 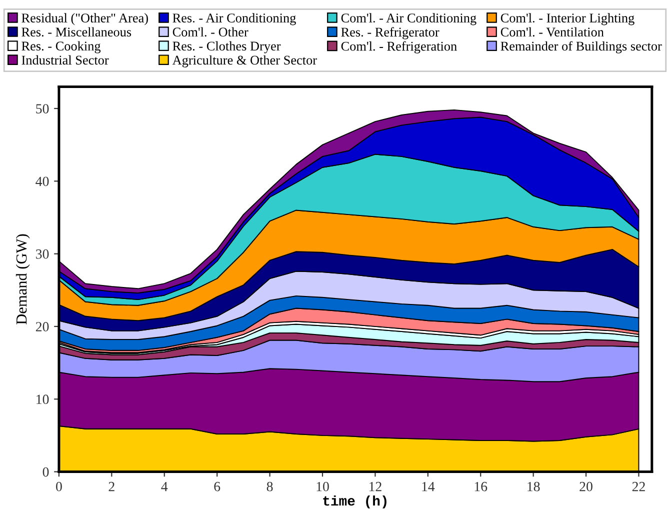 I want to click on legend-label: Agriculture & Other Sector, so click(x=244, y=61).